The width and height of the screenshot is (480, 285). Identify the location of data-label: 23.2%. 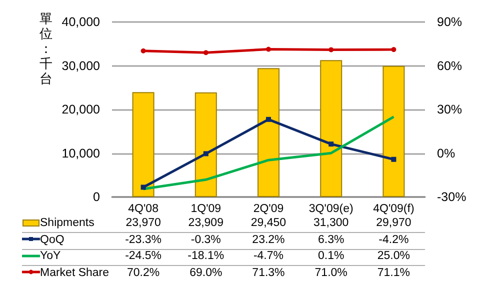
(268, 240).